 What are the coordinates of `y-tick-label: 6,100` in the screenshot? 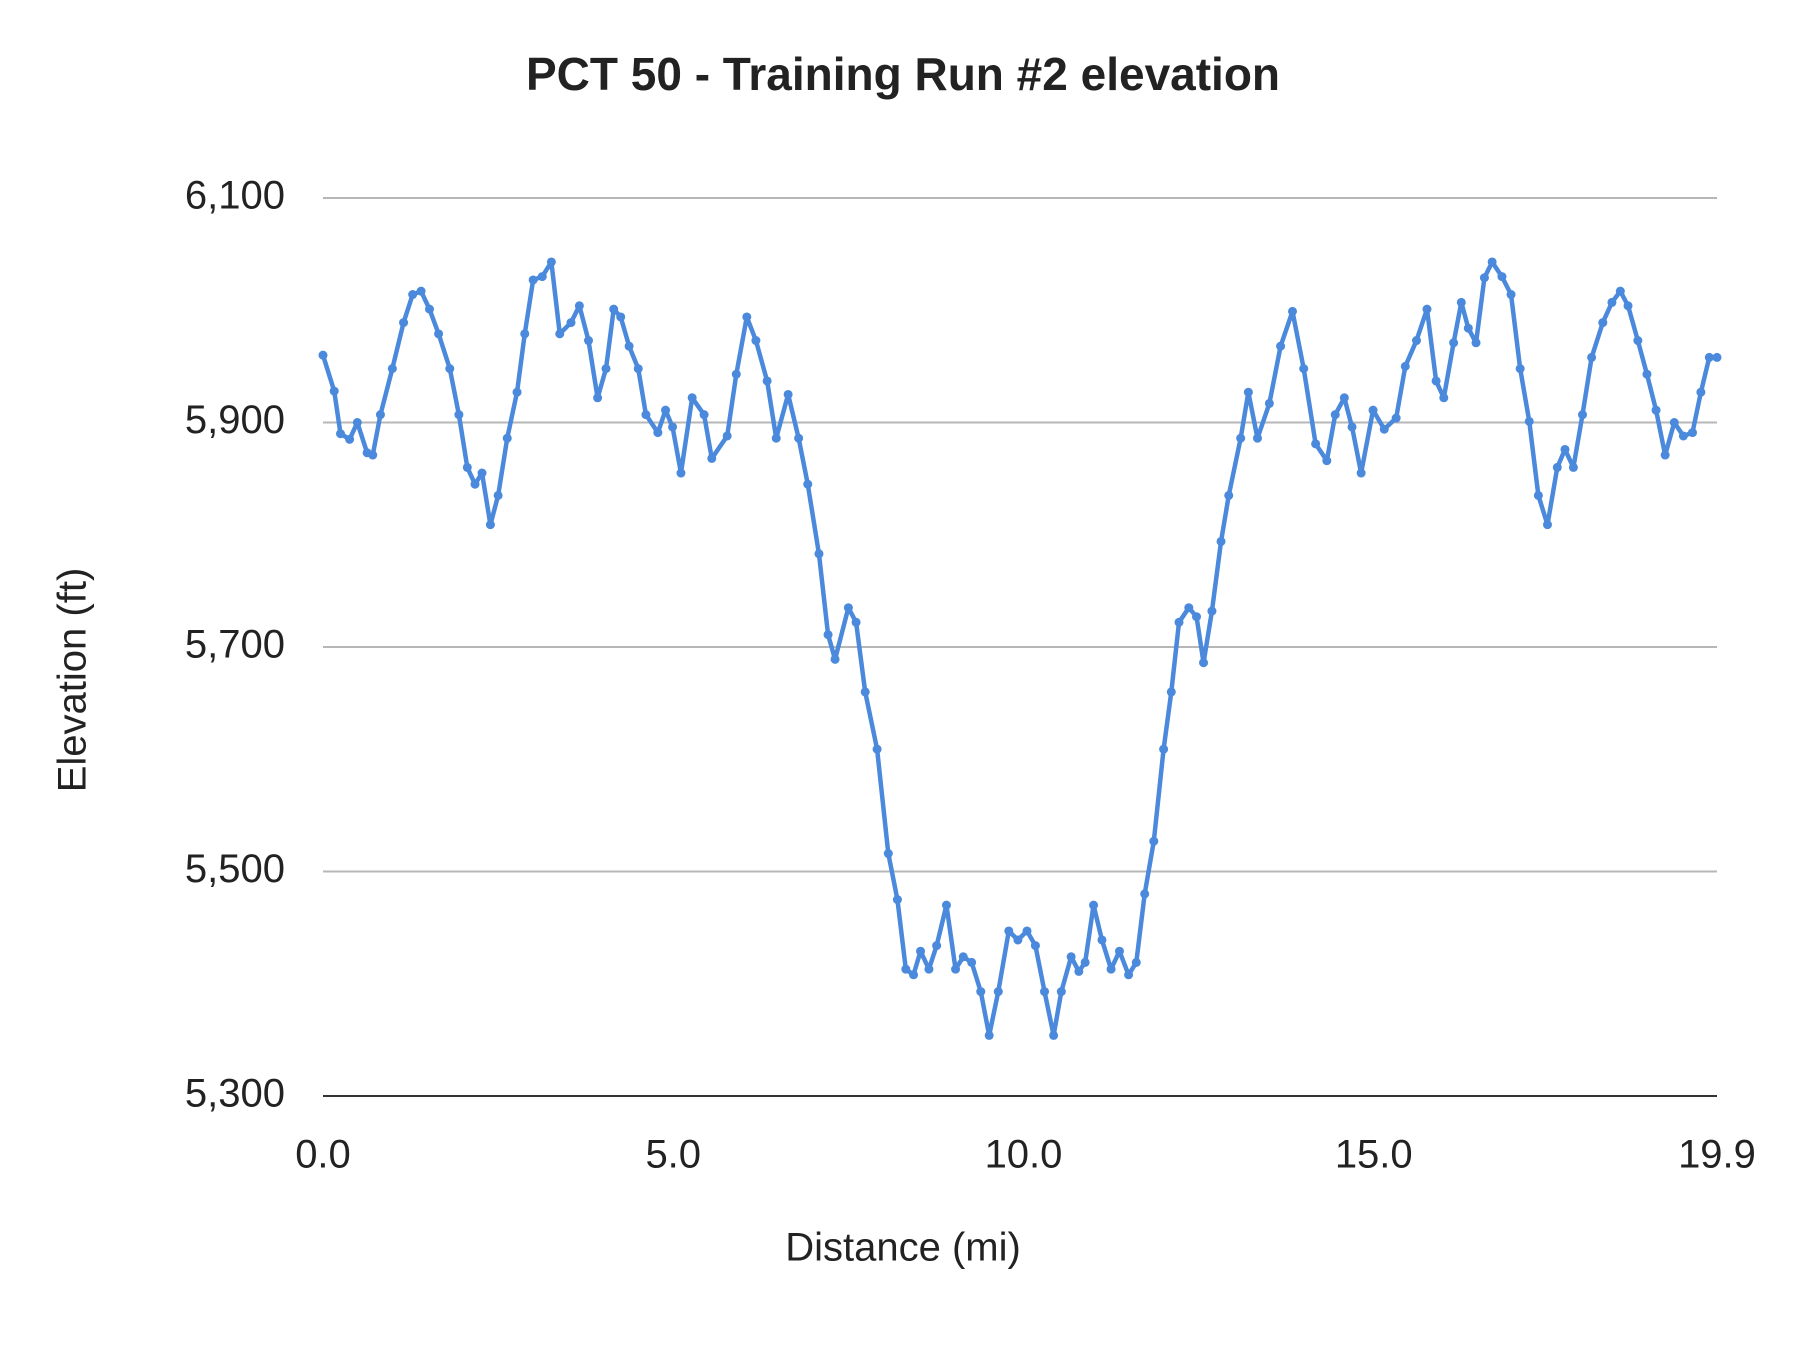 It's located at (235, 196).